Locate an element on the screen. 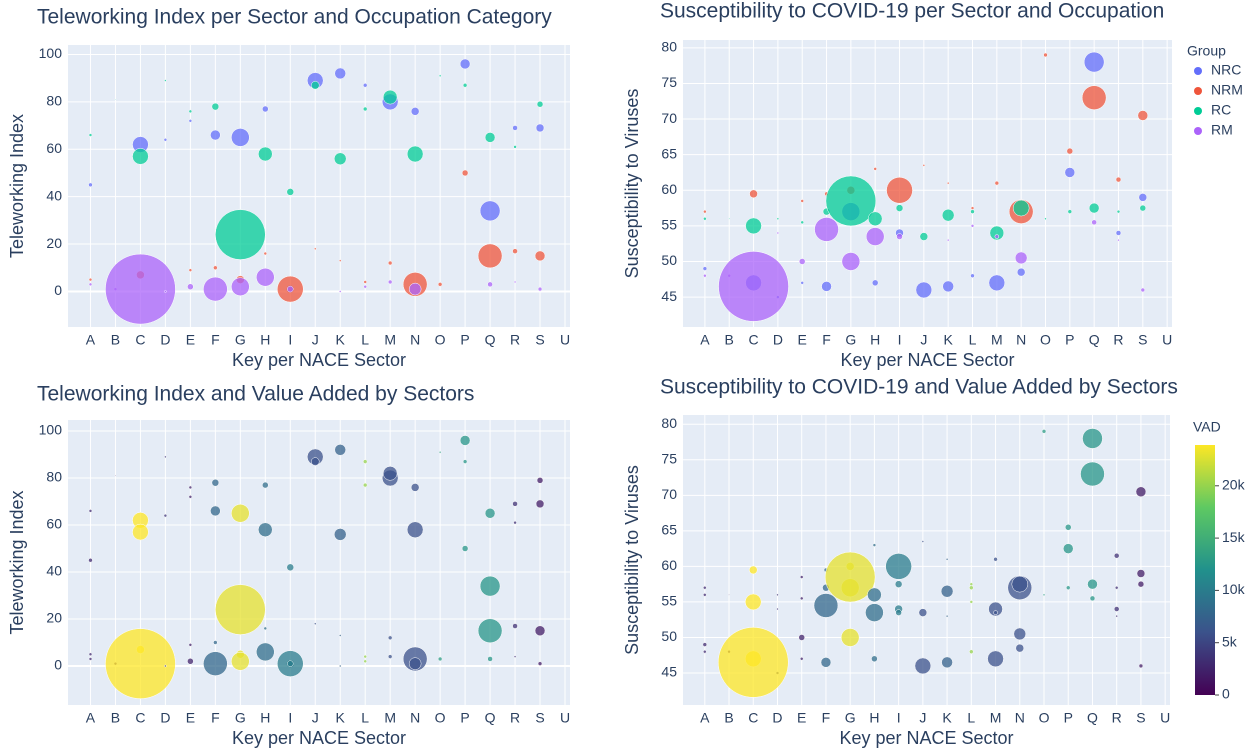 Image resolution: width=1255 pixels, height=751 pixels. y-tick-label: 40 is located at coordinates (54, 571).